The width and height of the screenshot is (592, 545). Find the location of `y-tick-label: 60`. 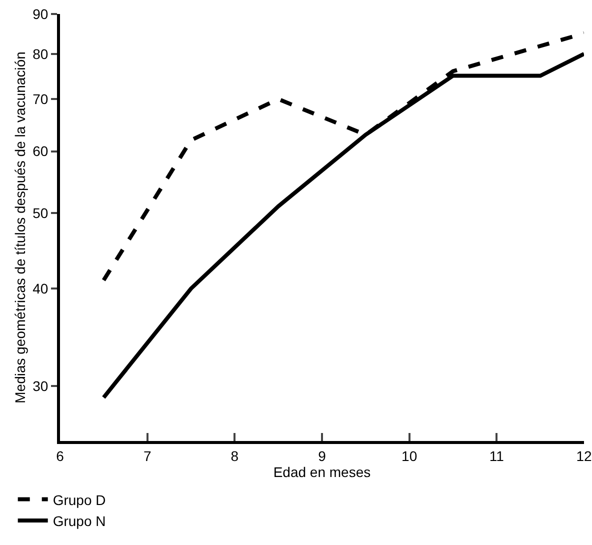

y-tick-label: 60 is located at coordinates (40, 151).